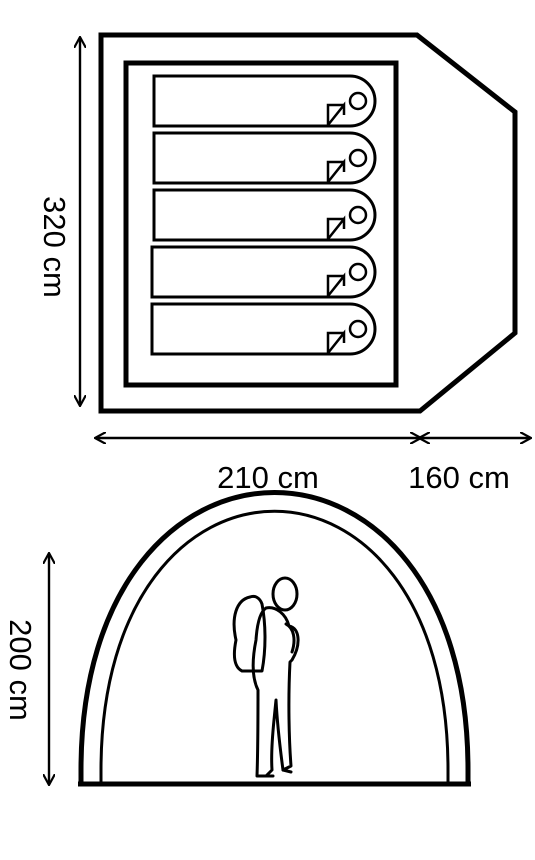 The width and height of the screenshot is (535, 860). What do you see at coordinates (54, 247) in the screenshot?
I see `depth-label: 320 cm` at bounding box center [54, 247].